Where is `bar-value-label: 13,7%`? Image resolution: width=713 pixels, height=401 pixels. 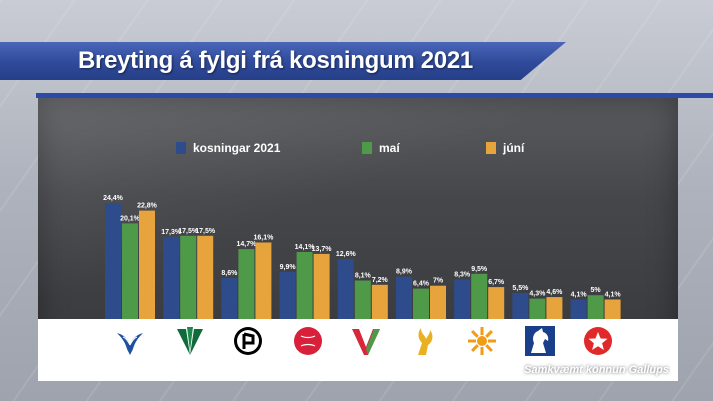
bar-value-label: 13,7% is located at coordinates (322, 249).